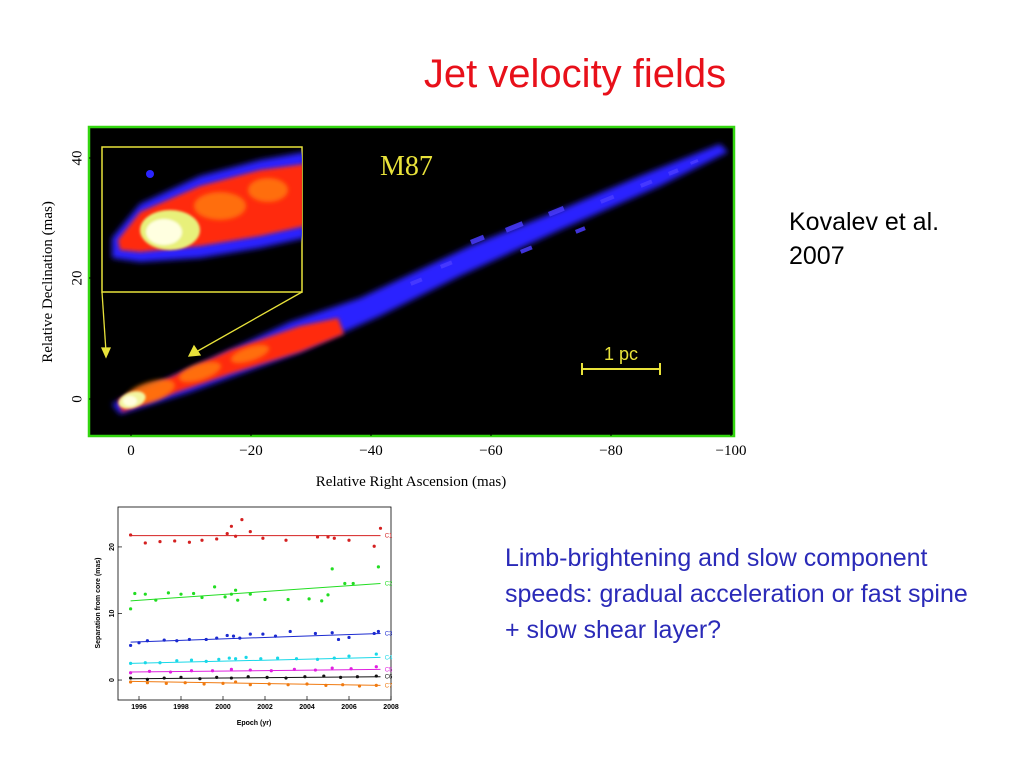 Image resolution: width=1023 pixels, height=767 pixels. What do you see at coordinates (864, 222) in the screenshot?
I see `citation-authors: Kovalev et al.` at bounding box center [864, 222].